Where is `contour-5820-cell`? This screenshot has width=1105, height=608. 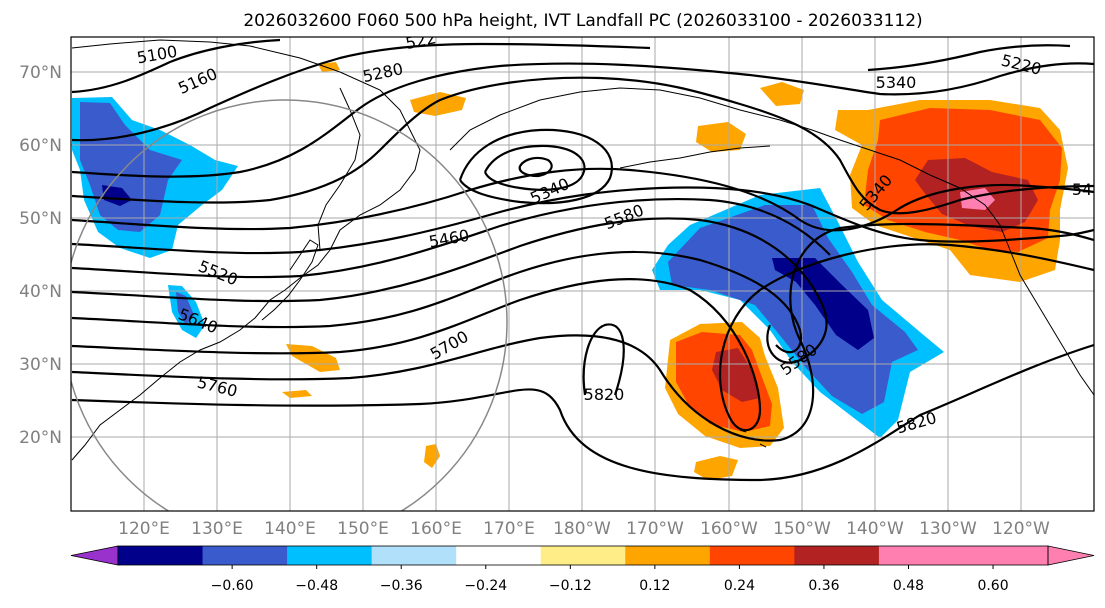 contour-5820-cell is located at coordinates (603, 359).